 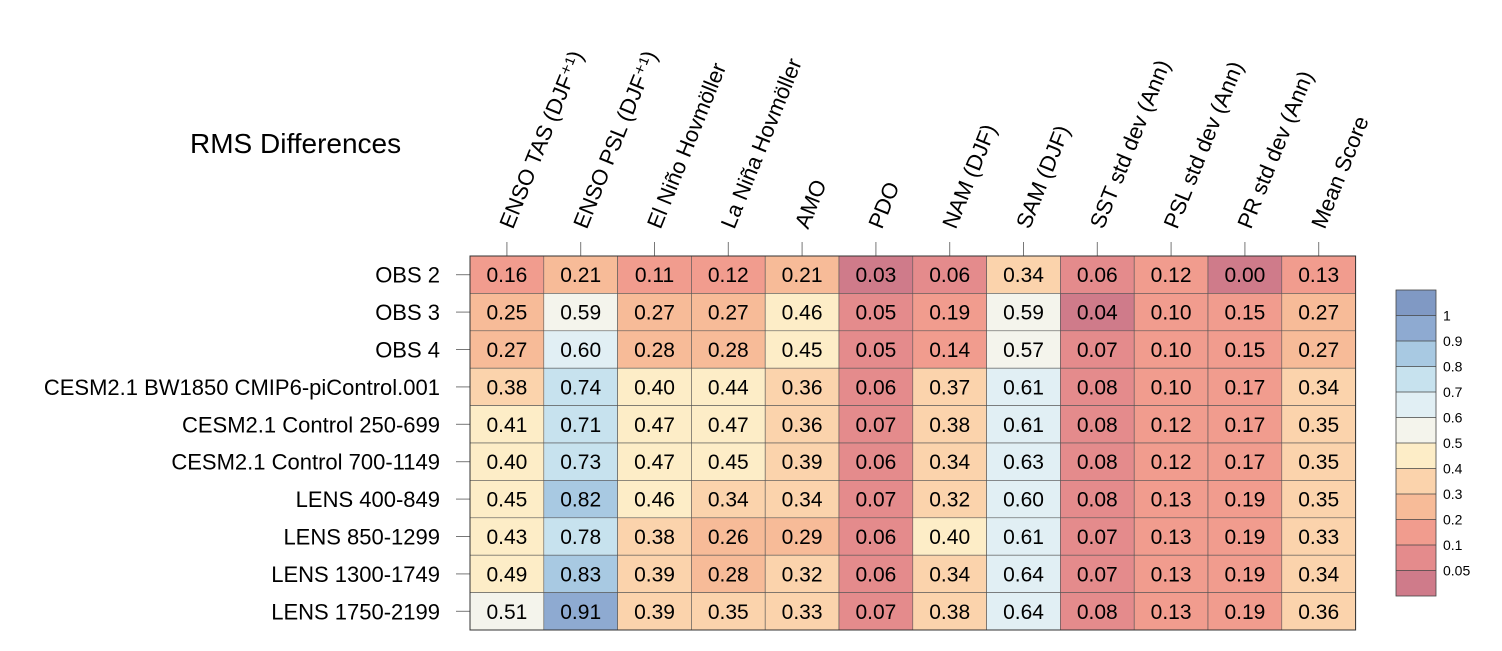 I want to click on cell-value: 0.57, so click(x=1023, y=350).